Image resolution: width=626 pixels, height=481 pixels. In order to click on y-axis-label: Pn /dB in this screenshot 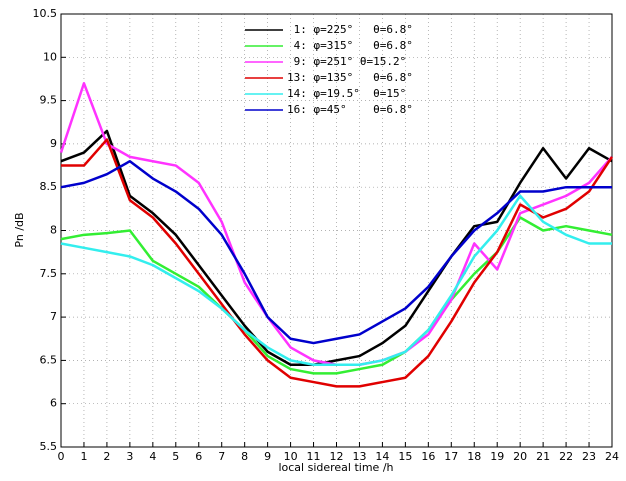, I will do `click(19, 229)`.